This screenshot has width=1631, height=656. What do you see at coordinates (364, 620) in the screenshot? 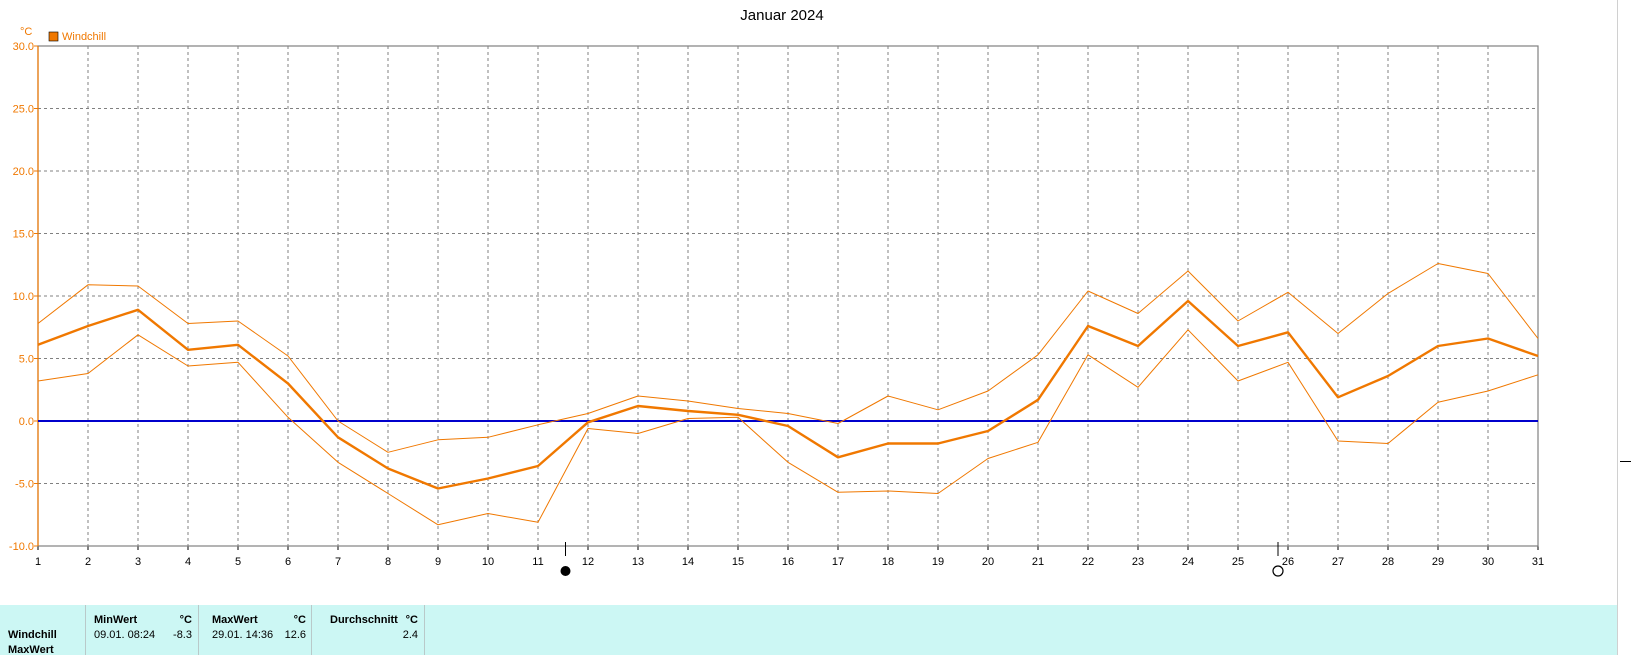
I see `header-avg: Durchschnitt` at bounding box center [364, 620].